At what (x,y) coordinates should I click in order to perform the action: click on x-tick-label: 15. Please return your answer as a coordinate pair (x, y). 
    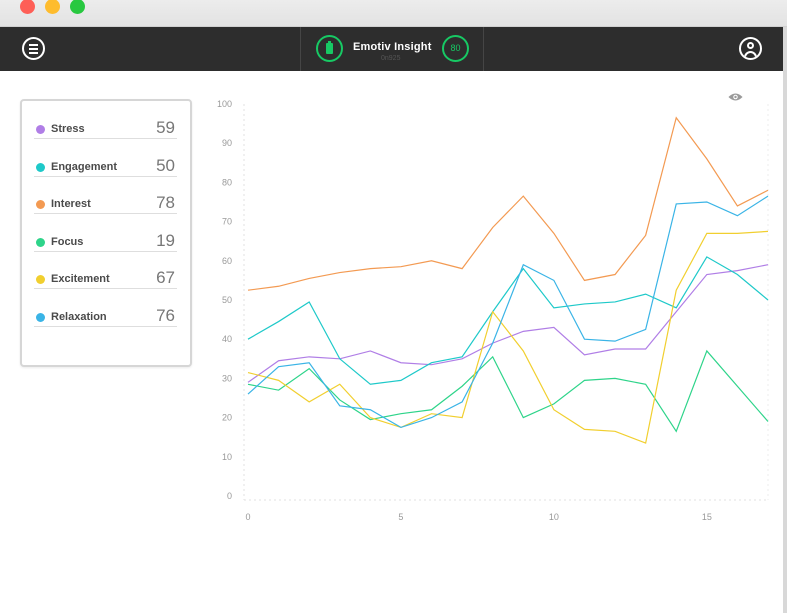
    Looking at the image, I should click on (707, 517).